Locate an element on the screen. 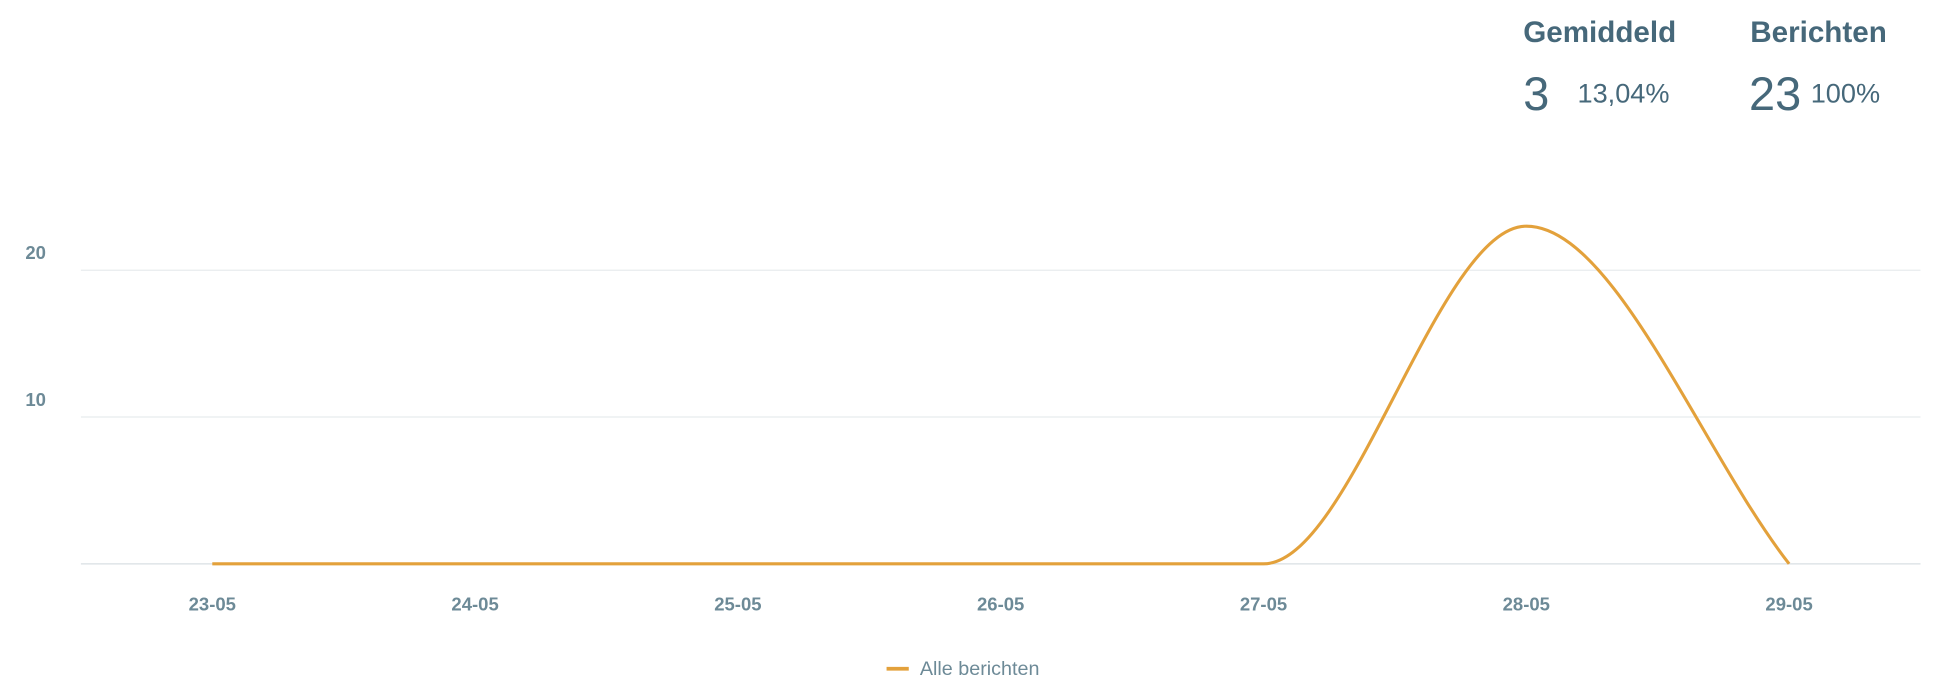 Image resolution: width=1936 pixels, height=686 pixels. x-tick-label: 28-05 is located at coordinates (1526, 604).